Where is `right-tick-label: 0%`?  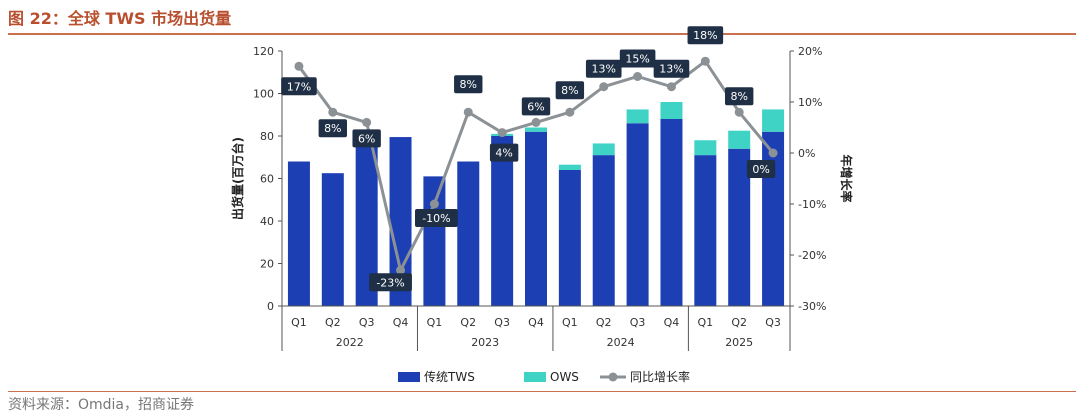 right-tick-label: 0% is located at coordinates (806, 153).